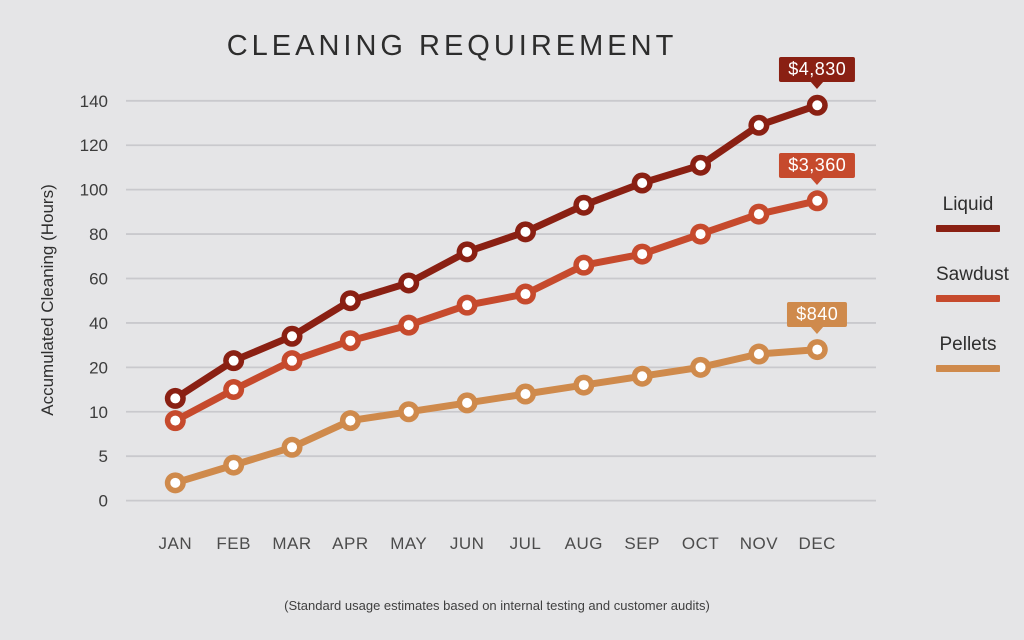 The width and height of the screenshot is (1024, 640). What do you see at coordinates (526, 543) in the screenshot?
I see `month-label-jul: JUL` at bounding box center [526, 543].